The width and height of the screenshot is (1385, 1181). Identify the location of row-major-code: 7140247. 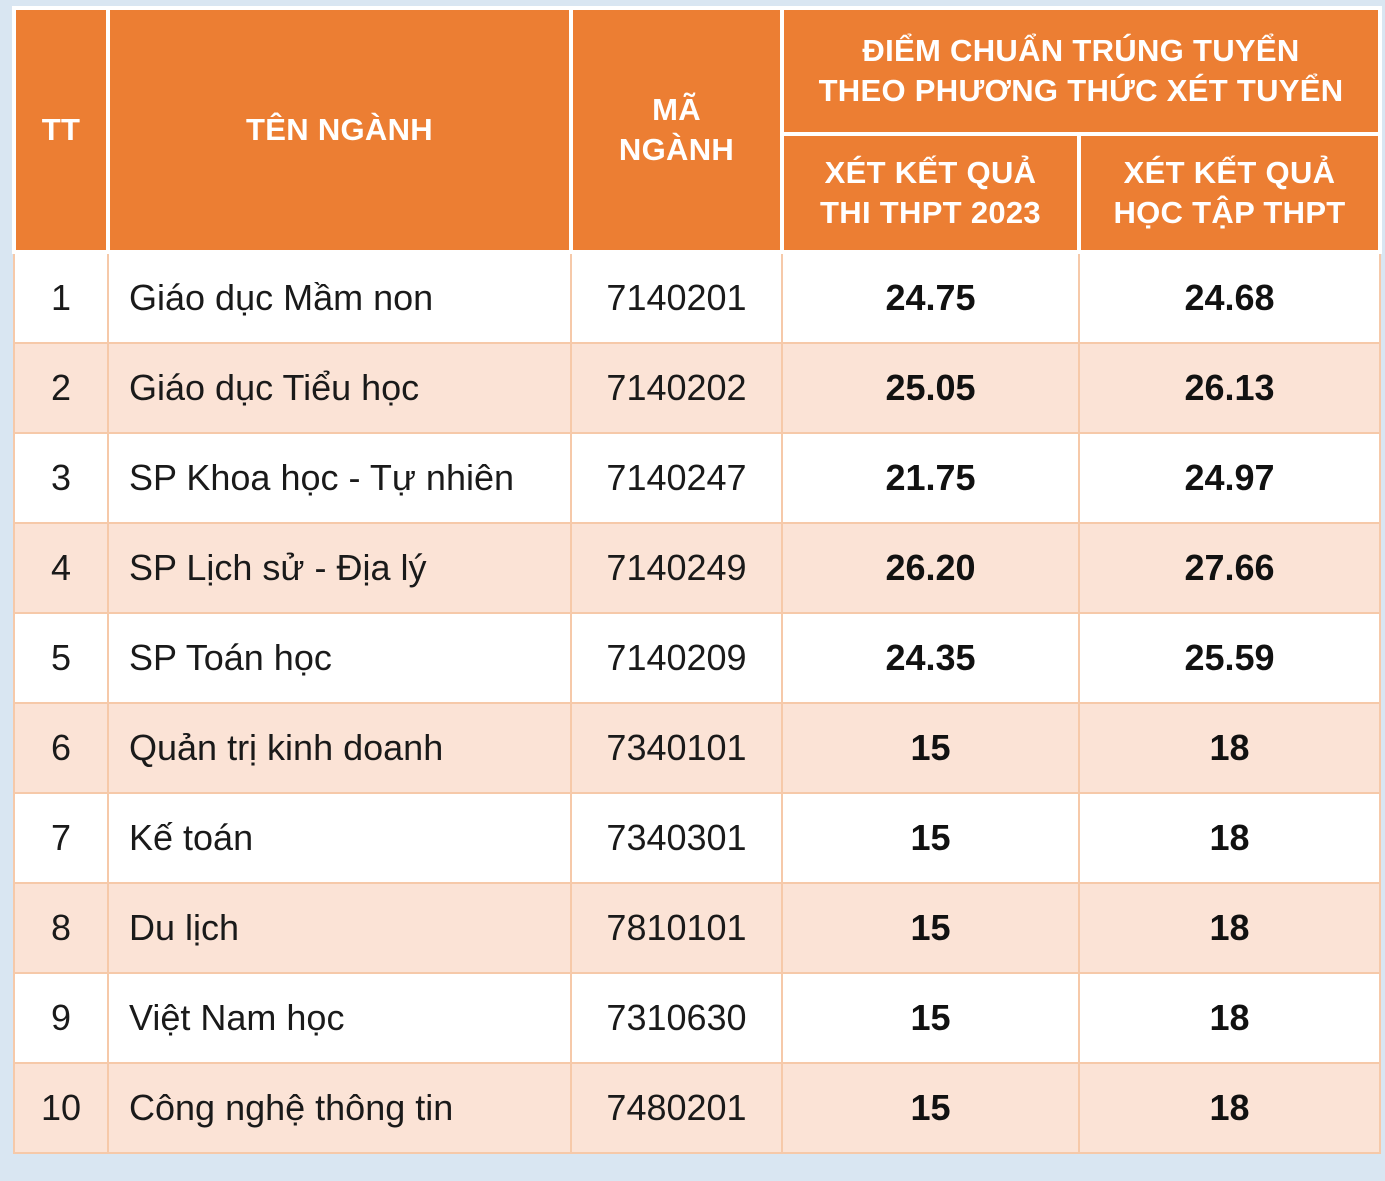
(676, 478).